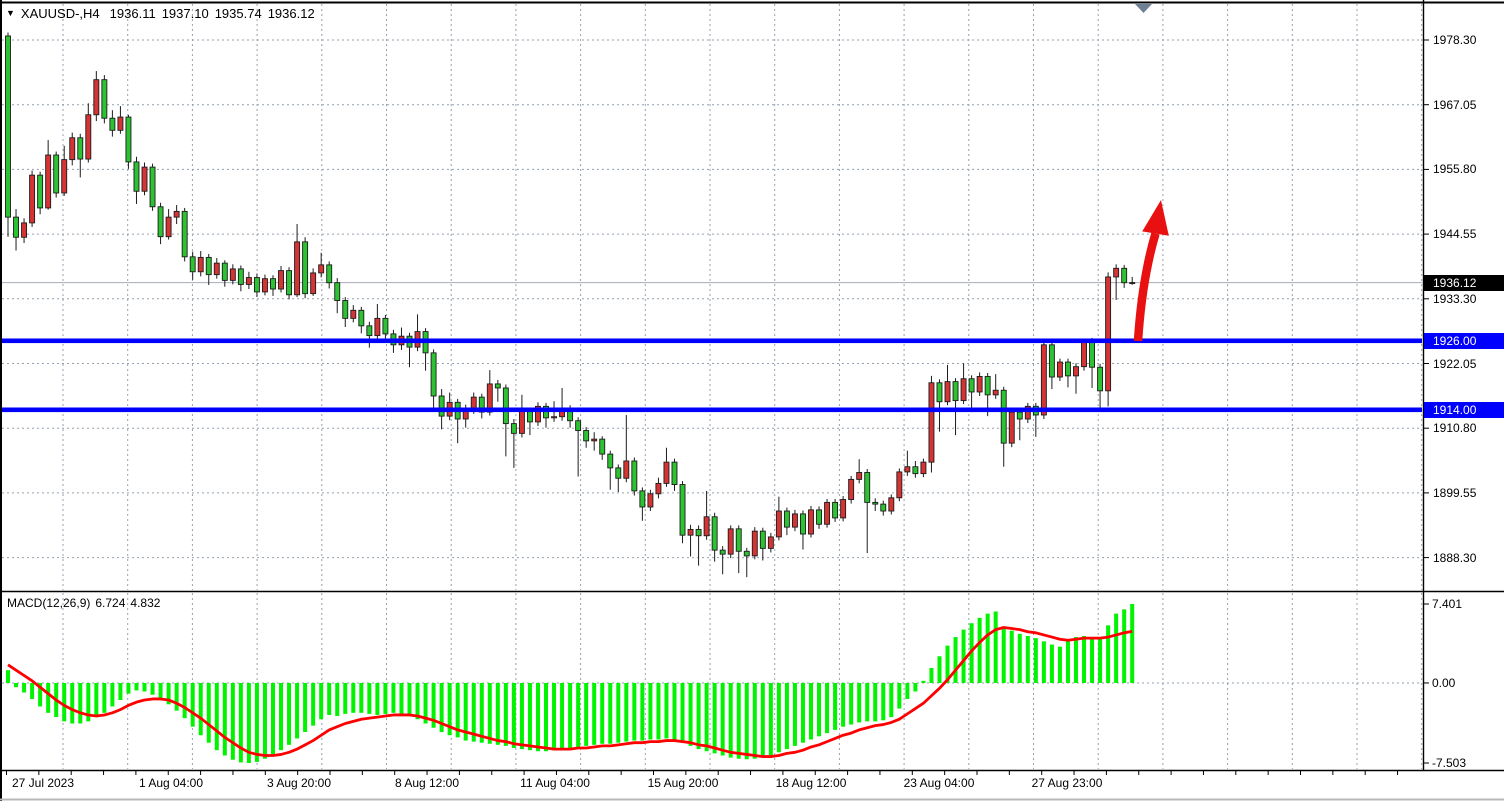  Describe the element at coordinates (60, 13) in the screenshot. I see `symbol-timeframe-label: XAUUSD-,H4` at that location.